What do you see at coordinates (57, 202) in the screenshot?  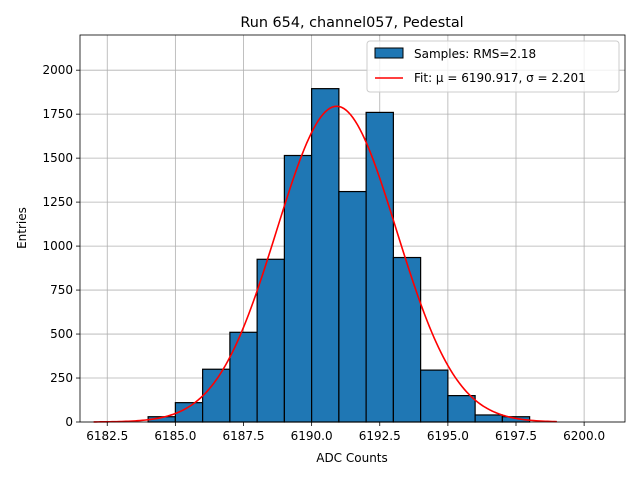 I see `y-tick-label: 1250` at bounding box center [57, 202].